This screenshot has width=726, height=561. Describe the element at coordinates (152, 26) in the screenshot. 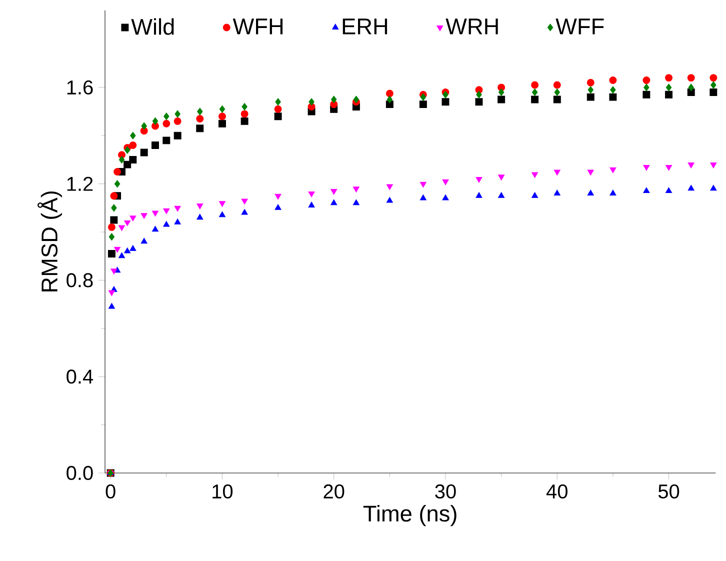

I see `legend-label: Wild` at that location.